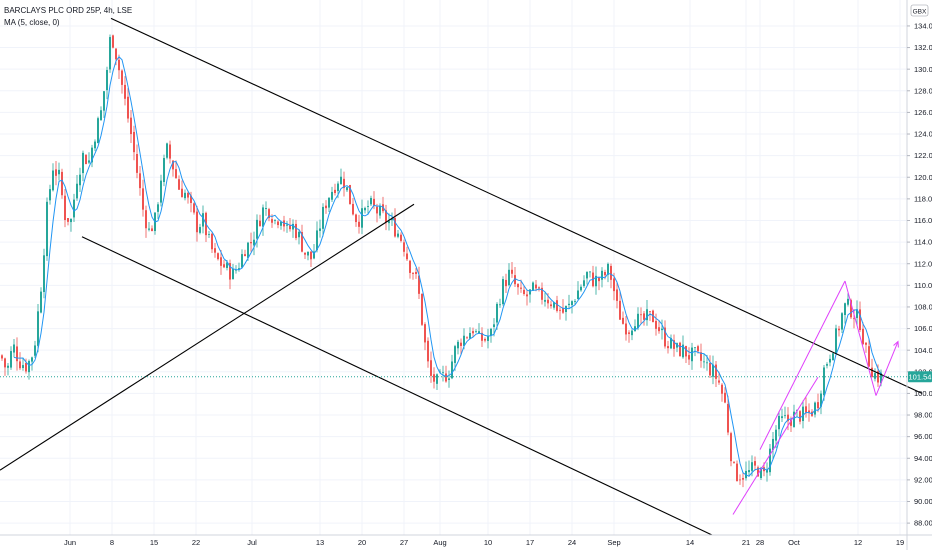 This screenshot has width=932, height=550. Describe the element at coordinates (923, 458) in the screenshot. I see `price-tick-label: 94.00` at that location.